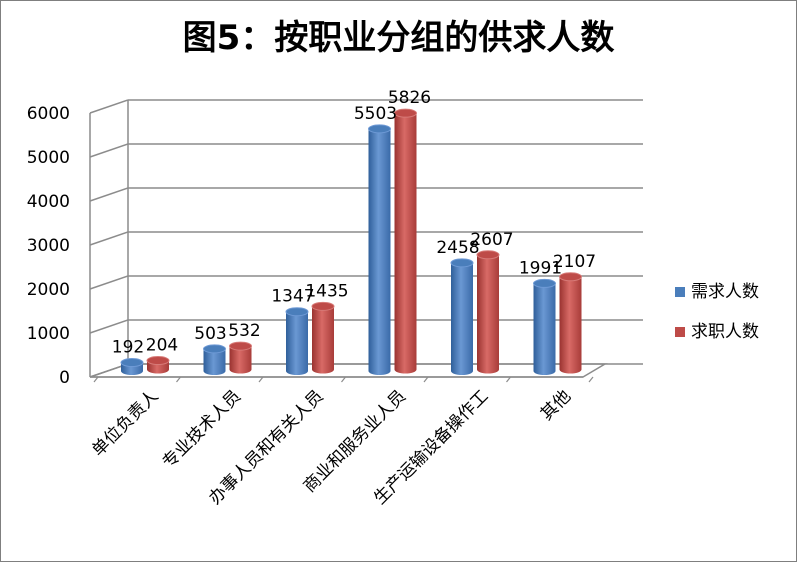 Image resolution: width=797 pixels, height=562 pixels. Describe the element at coordinates (244, 331) in the screenshot. I see `data-label: 532` at that location.